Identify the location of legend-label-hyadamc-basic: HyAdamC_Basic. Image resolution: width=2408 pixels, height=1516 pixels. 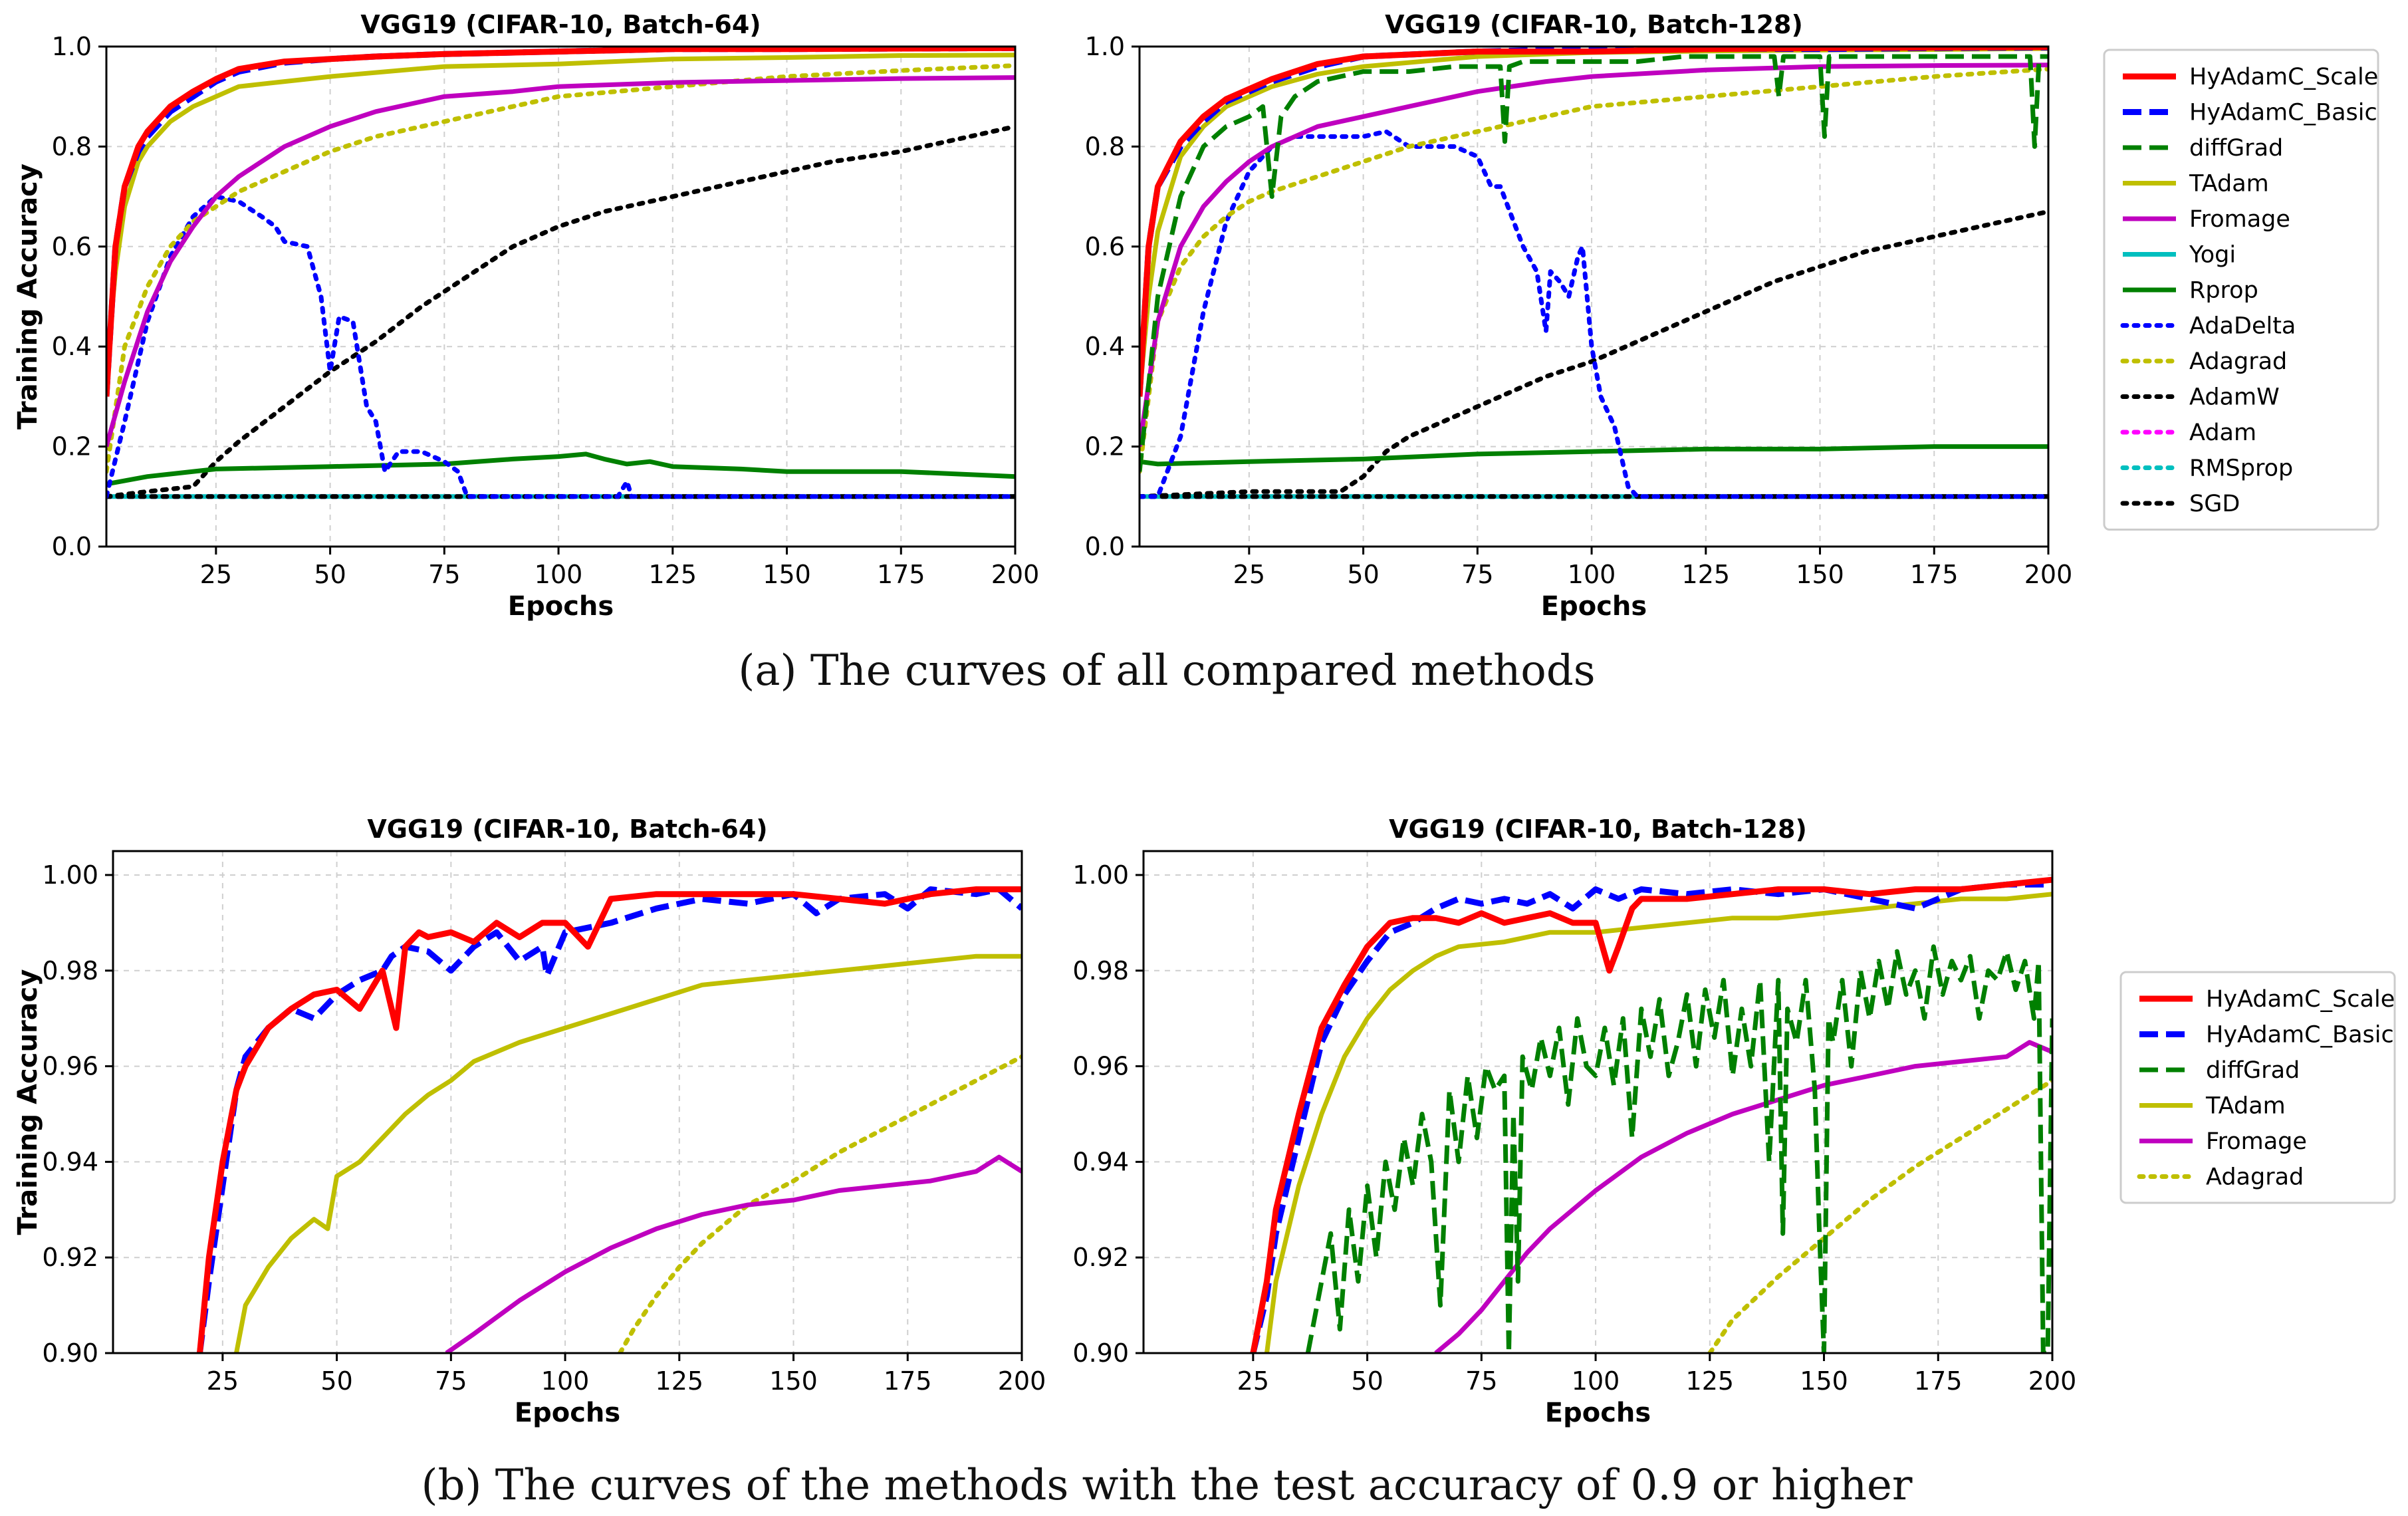
(2283, 113).